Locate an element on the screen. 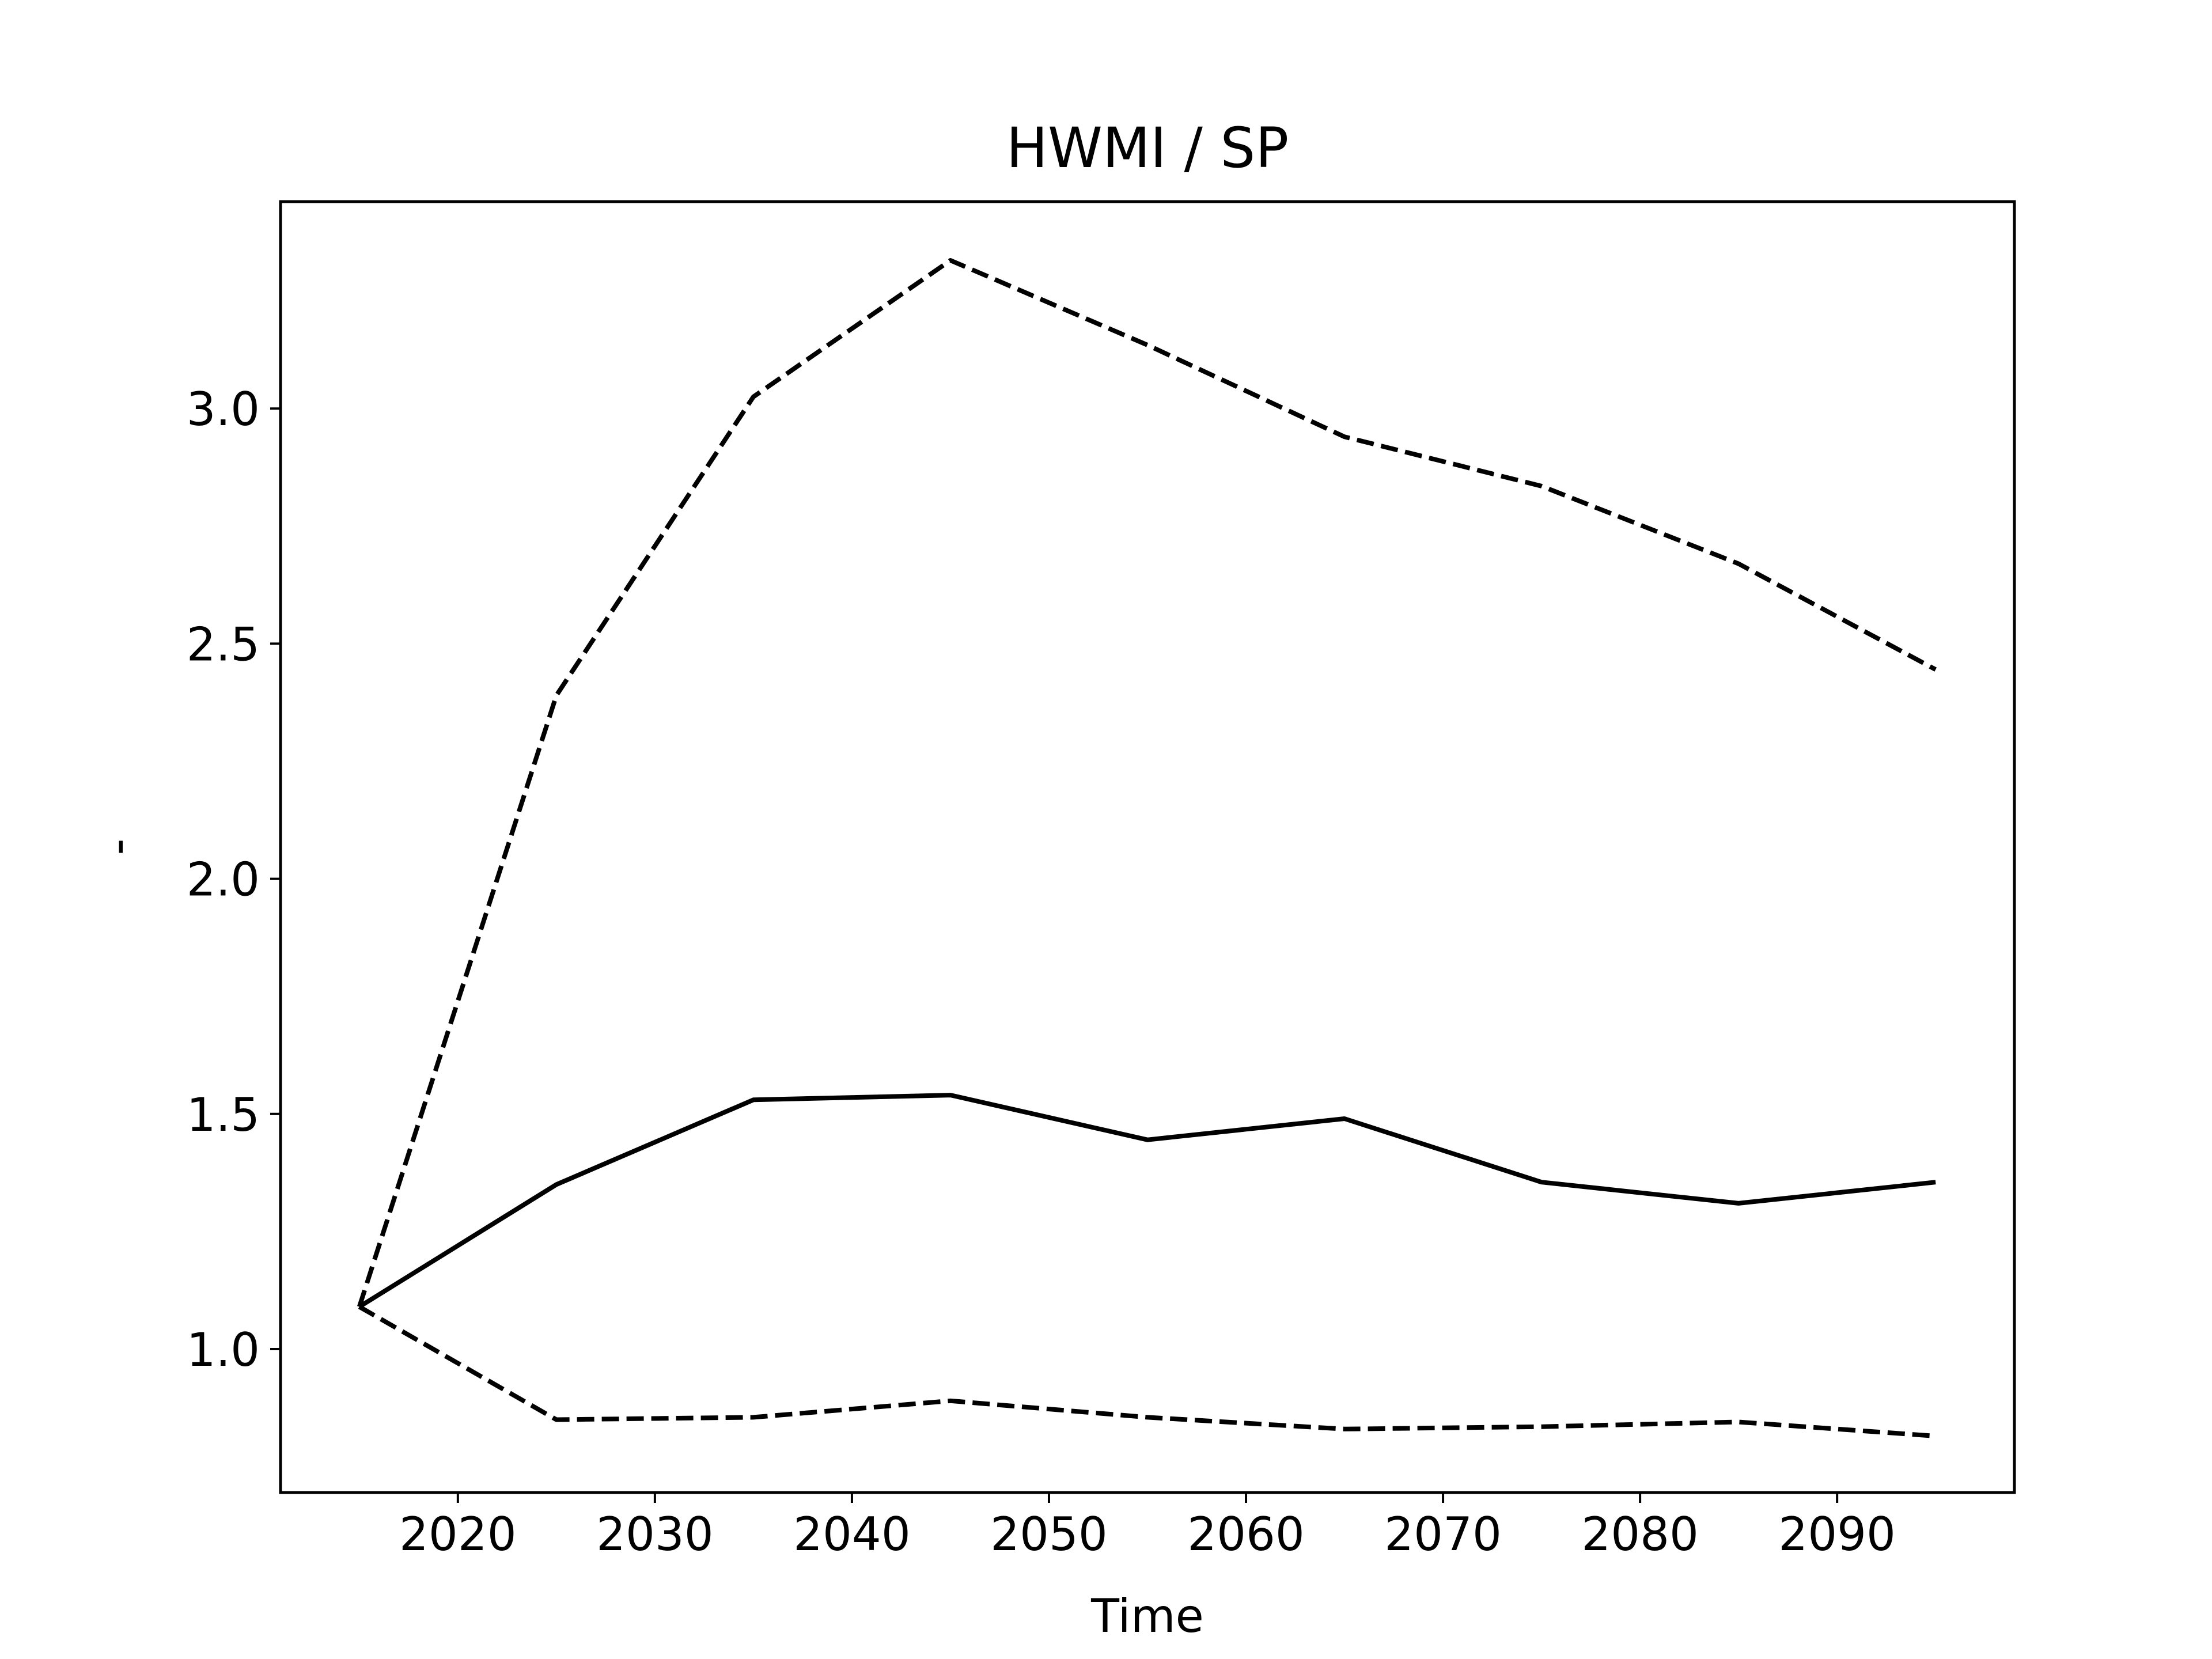 Image resolution: width=2212 pixels, height=1659 pixels. x-tick-label: 2070 is located at coordinates (1443, 1534).